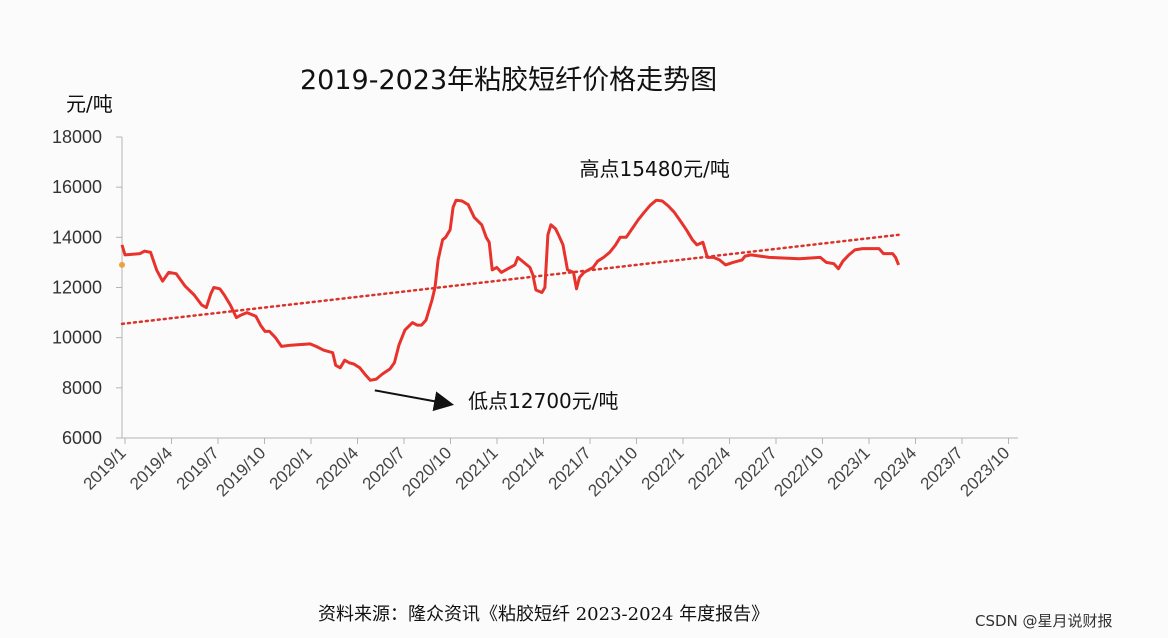 Image resolution: width=1168 pixels, height=638 pixels. What do you see at coordinates (77, 187) in the screenshot?
I see `y-tick-label: 16000` at bounding box center [77, 187].